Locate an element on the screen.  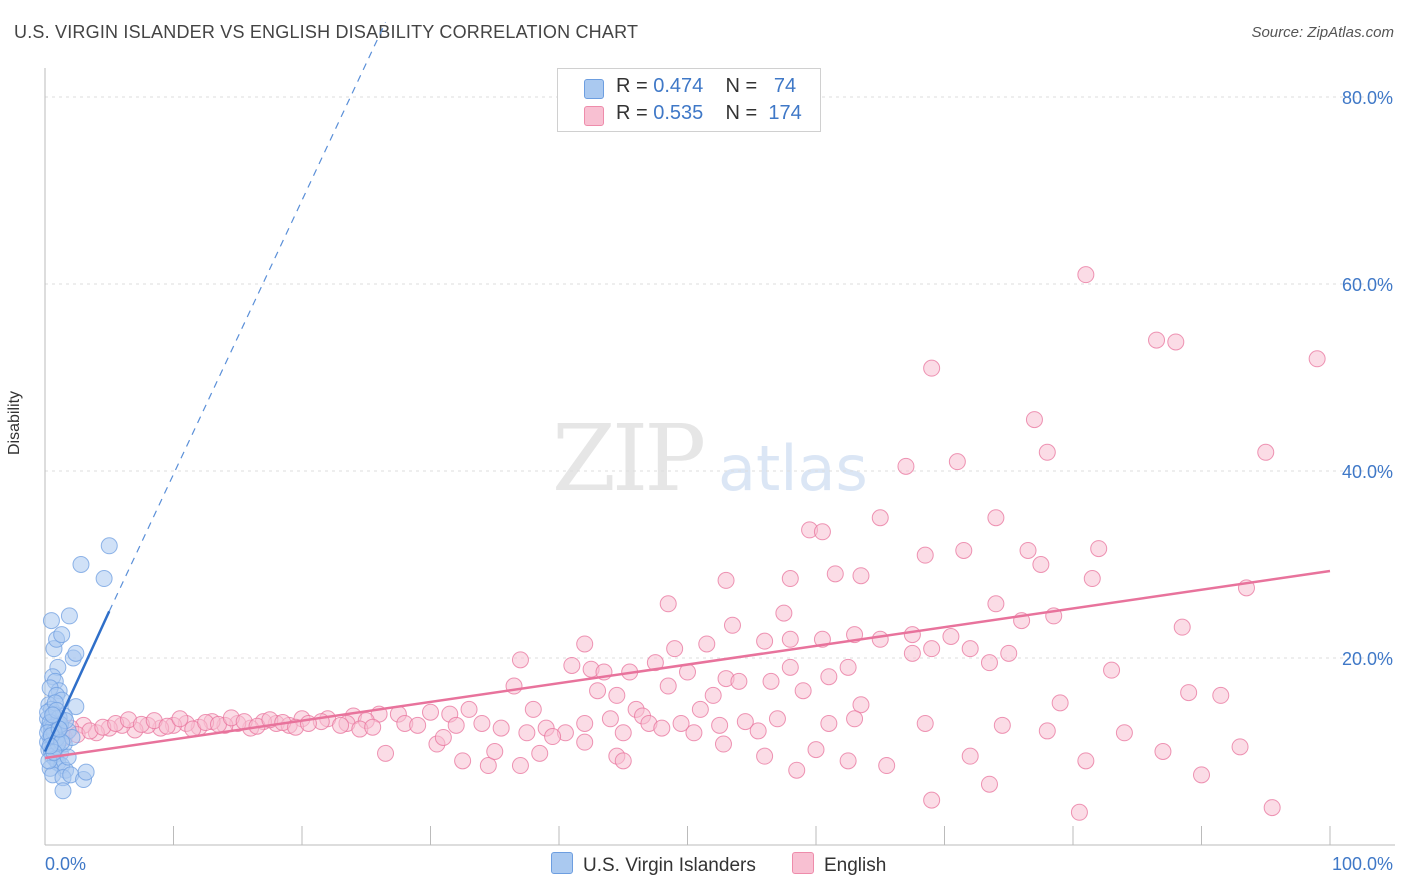
n-label: N = is located at coordinates (741, 86).